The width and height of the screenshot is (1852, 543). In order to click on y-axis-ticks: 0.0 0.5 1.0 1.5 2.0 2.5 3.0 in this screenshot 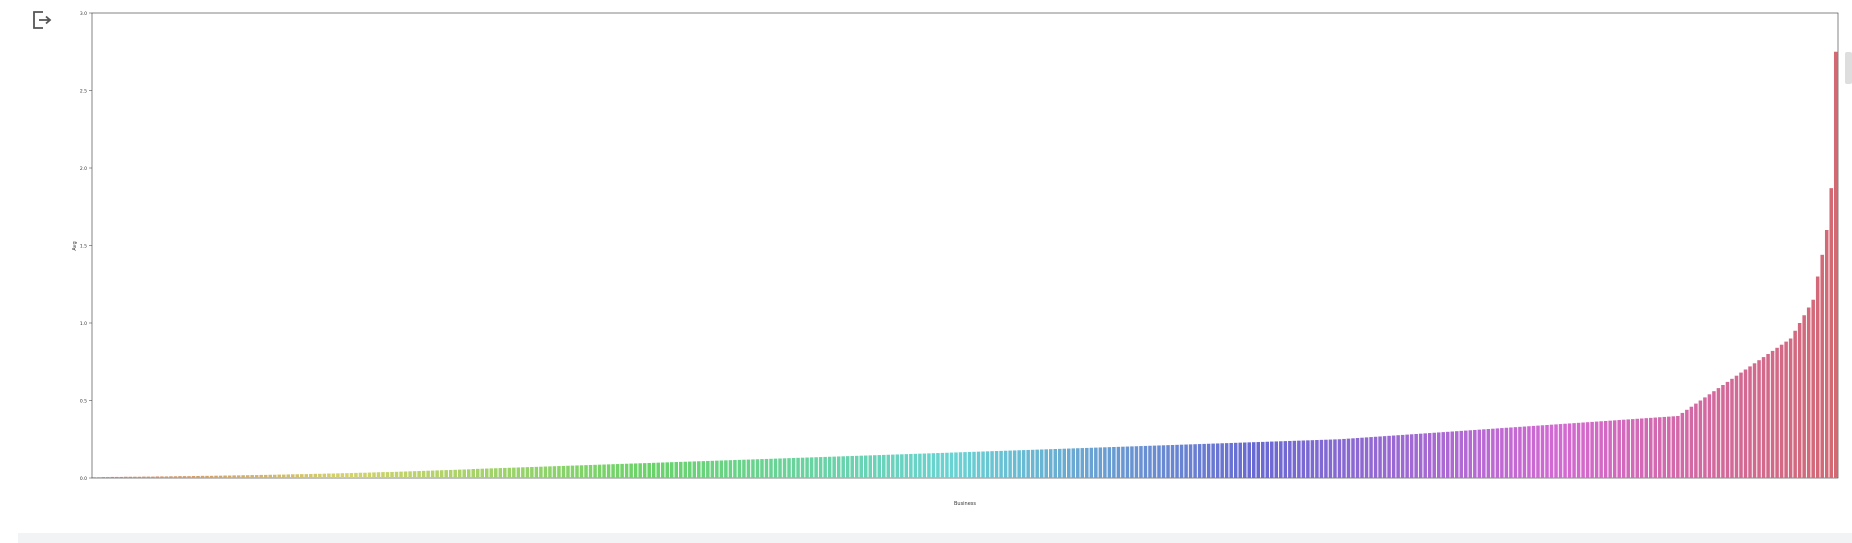, I will do `click(86, 246)`.